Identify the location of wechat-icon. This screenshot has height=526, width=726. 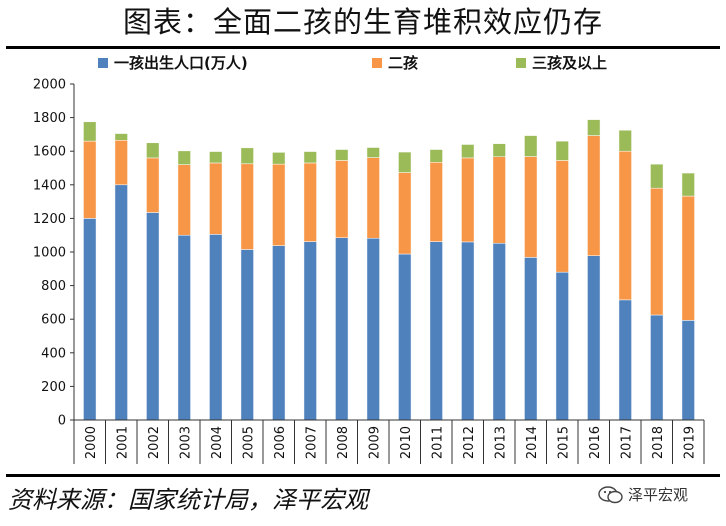
(610, 494).